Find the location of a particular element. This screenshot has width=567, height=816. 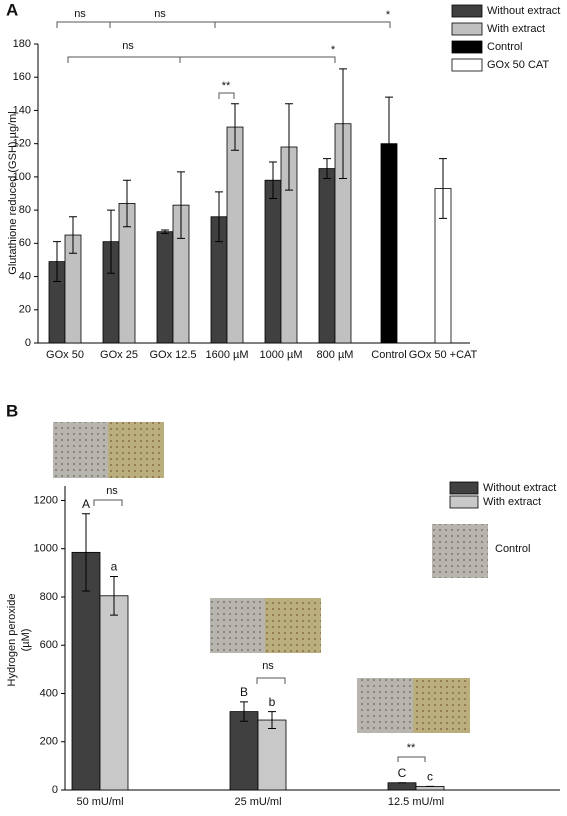

bar-letter: C is located at coordinates (402, 773).